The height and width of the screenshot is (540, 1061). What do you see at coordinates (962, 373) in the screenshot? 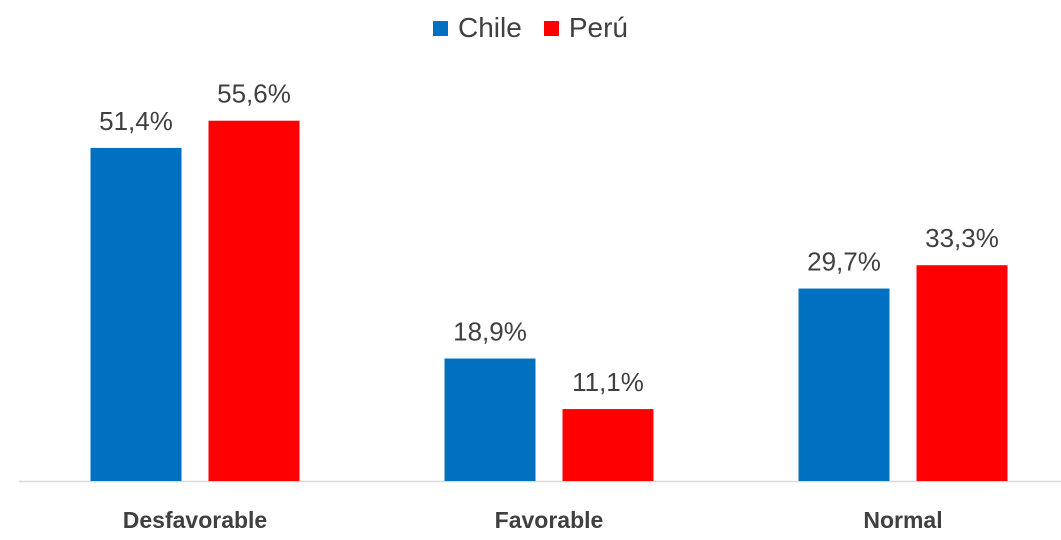
I see `bar-per-normal` at bounding box center [962, 373].